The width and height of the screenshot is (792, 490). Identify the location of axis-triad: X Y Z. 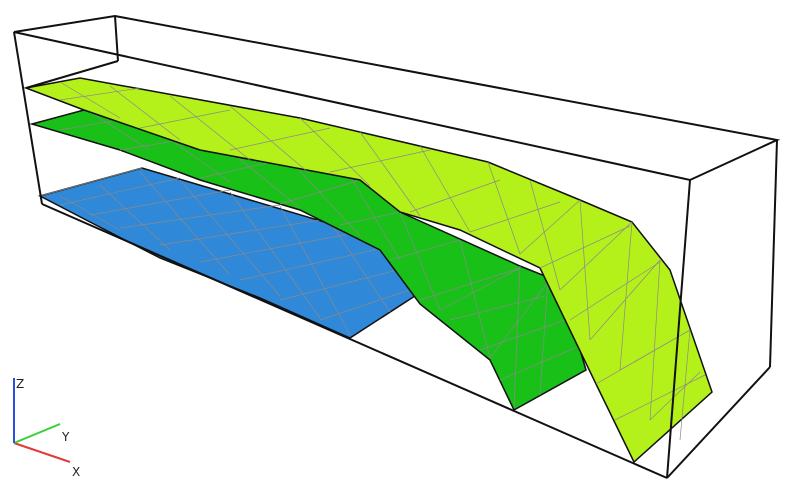
(46, 428).